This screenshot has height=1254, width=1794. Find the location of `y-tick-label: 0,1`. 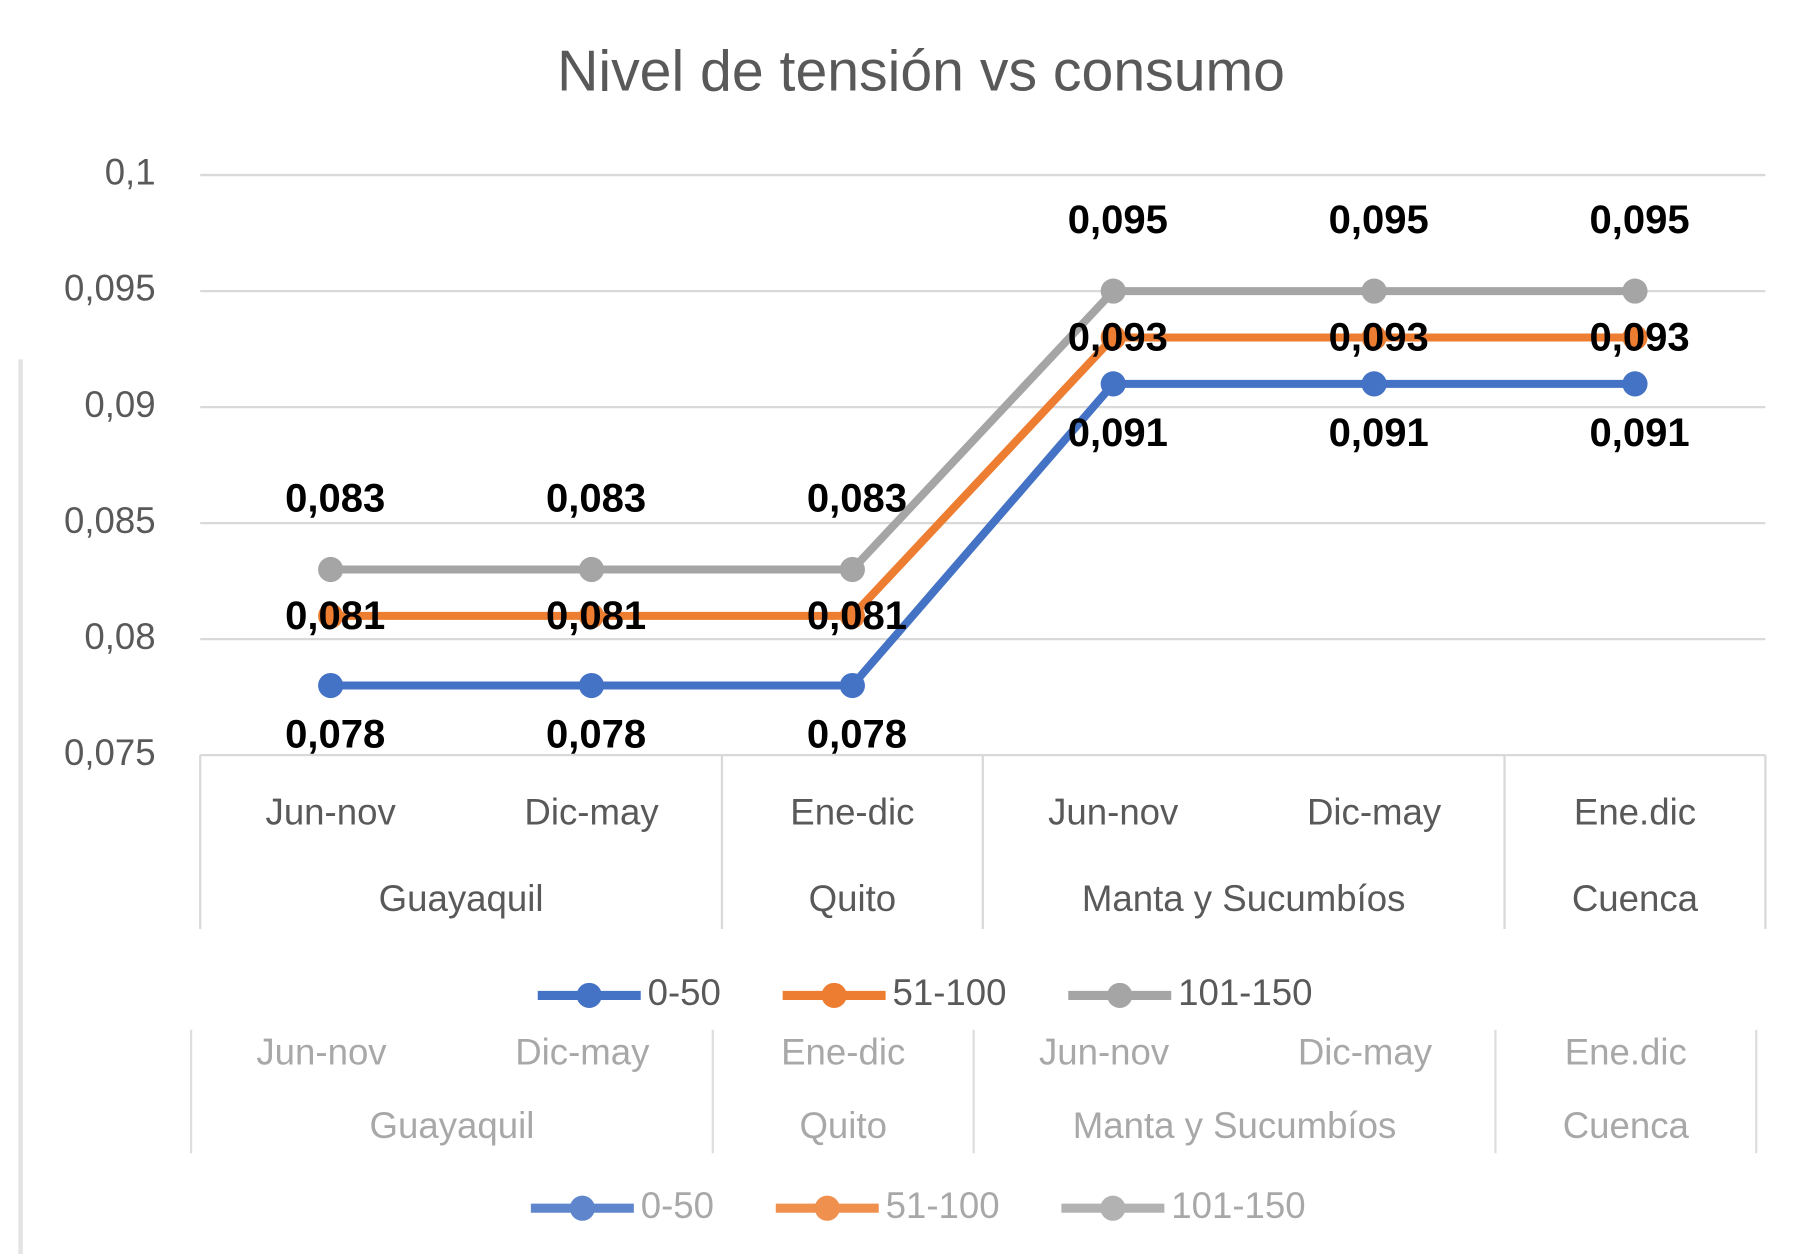

y-tick-label: 0,1 is located at coordinates (130, 172).